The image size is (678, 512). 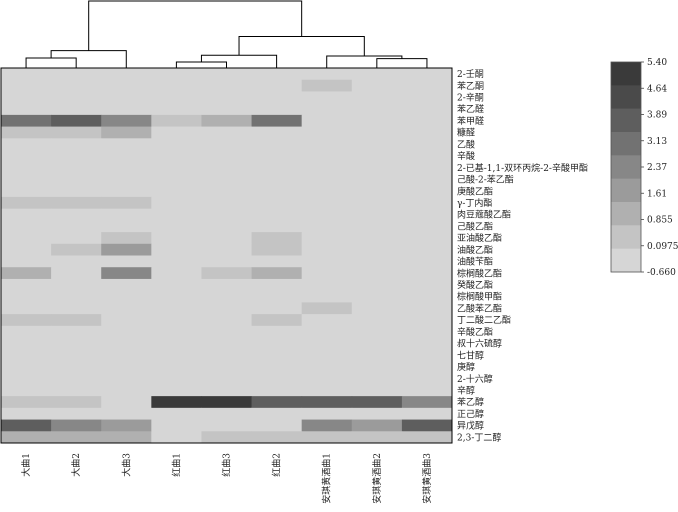 What do you see at coordinates (479, 344) in the screenshot?
I see `row-label: 叔十六硫醇` at bounding box center [479, 344].